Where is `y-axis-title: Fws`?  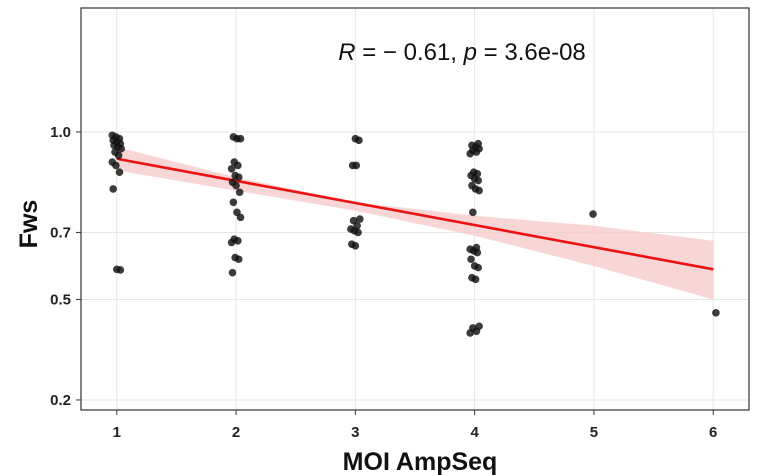
y-axis-title: Fws is located at coordinates (29, 224).